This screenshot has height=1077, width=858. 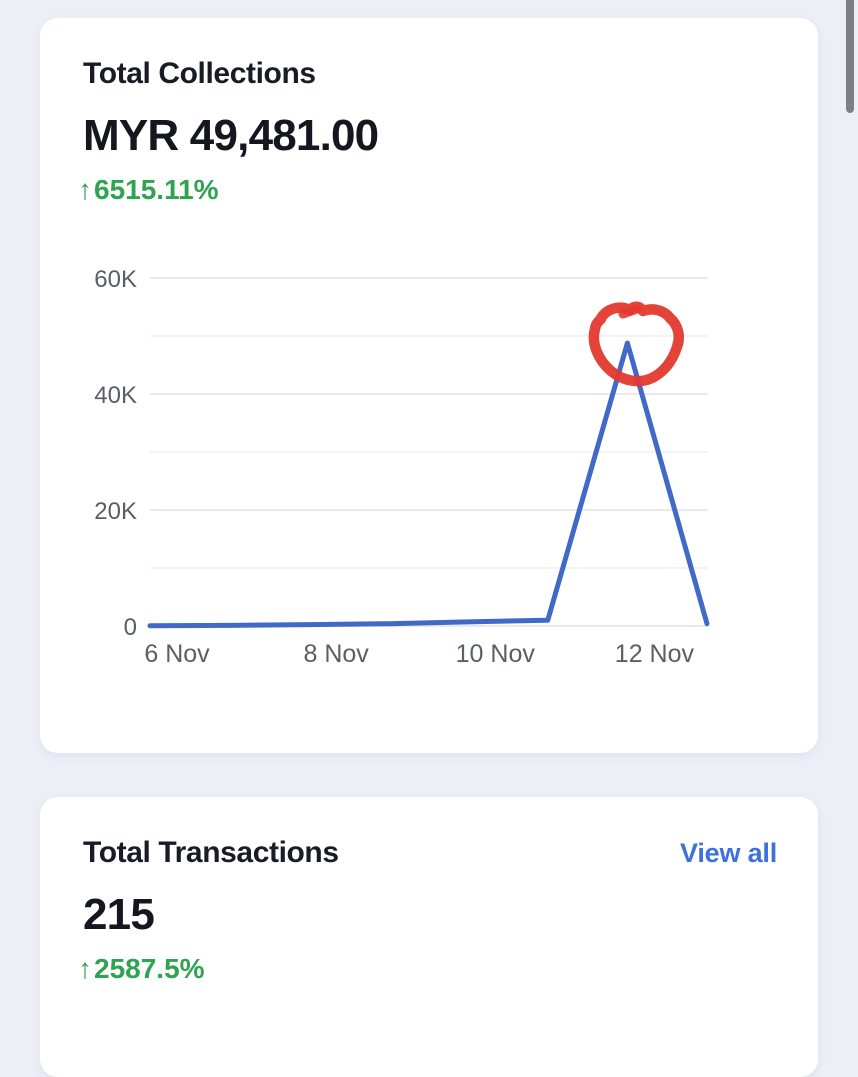 I want to click on y-axis-tick-label: 40K, so click(x=115, y=395).